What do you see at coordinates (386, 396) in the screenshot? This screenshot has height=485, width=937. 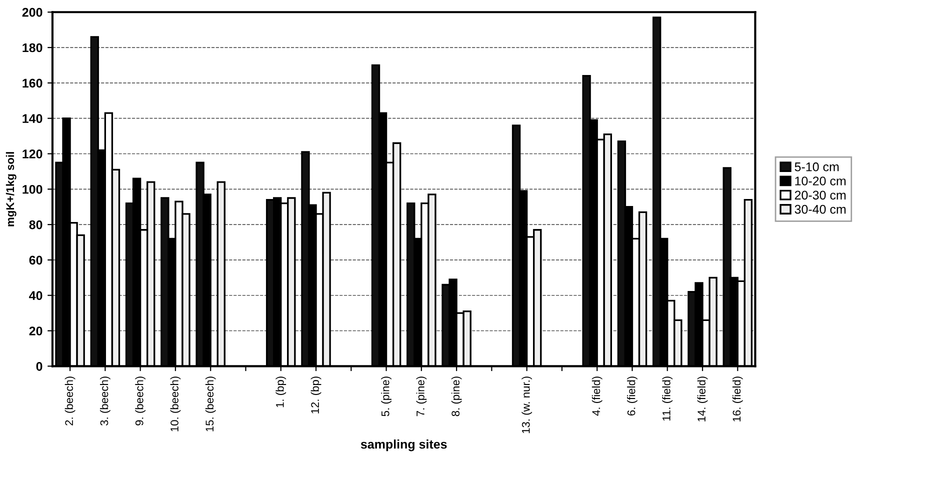 I see `x-tick-label: 5. (pine)` at bounding box center [386, 396].